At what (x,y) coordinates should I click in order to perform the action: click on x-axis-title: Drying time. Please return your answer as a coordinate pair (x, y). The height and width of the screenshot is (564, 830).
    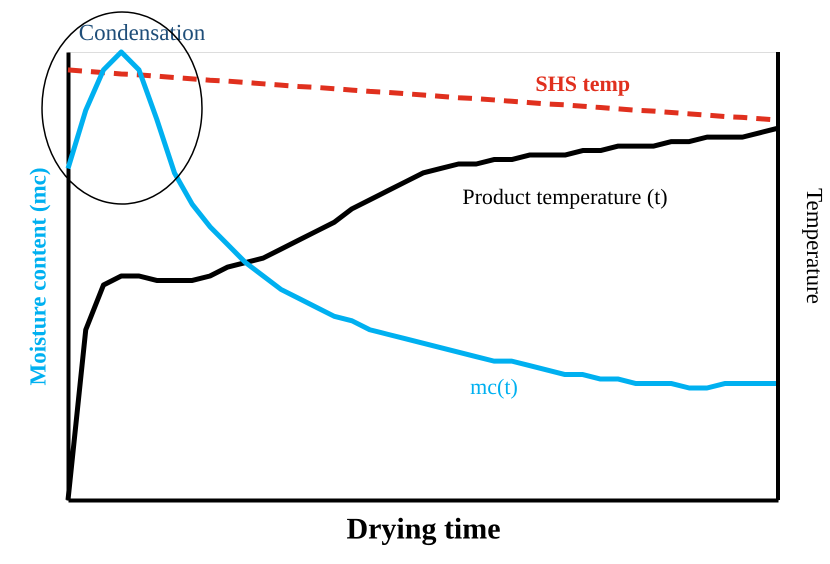
    Looking at the image, I should click on (423, 529).